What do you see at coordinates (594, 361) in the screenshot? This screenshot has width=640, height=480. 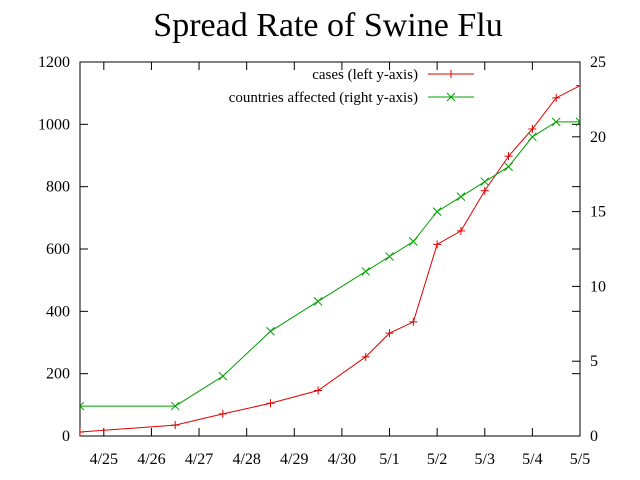 I see `y-right-tick-label: 5` at bounding box center [594, 361].